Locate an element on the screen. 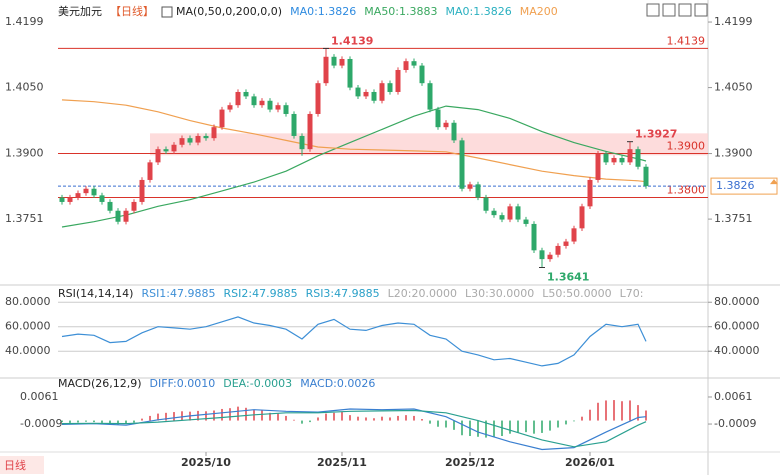 This screenshot has height=475, width=780. last-price-box is located at coordinates (744, 186).